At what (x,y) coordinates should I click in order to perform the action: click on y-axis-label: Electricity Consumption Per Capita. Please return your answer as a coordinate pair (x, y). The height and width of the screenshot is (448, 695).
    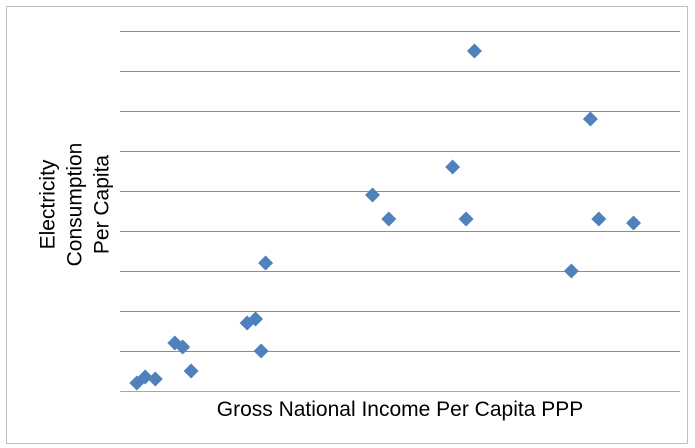
    Looking at the image, I should click on (75, 204).